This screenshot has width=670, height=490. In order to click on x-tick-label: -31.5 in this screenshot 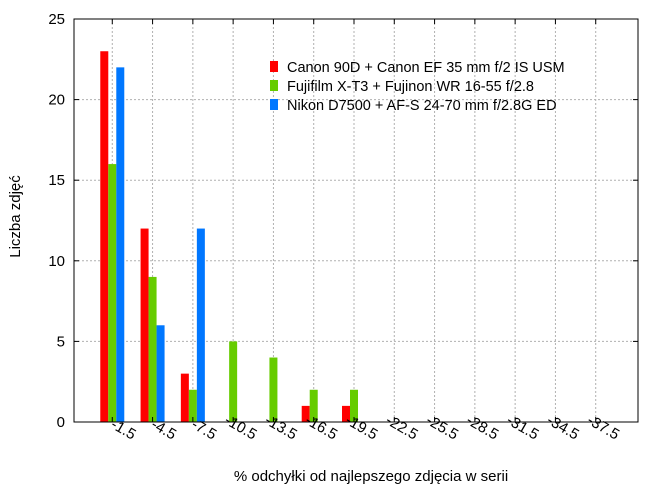, I will do `click(523, 428)`.